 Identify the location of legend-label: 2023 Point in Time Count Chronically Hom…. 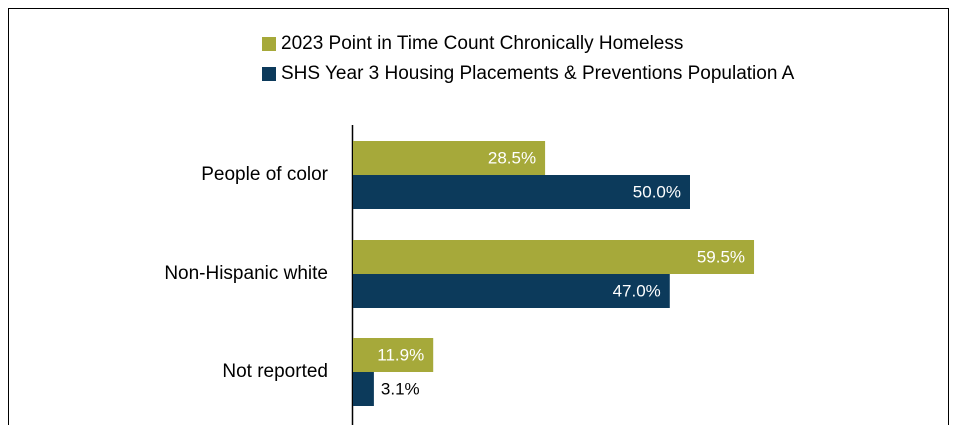
(482, 43).